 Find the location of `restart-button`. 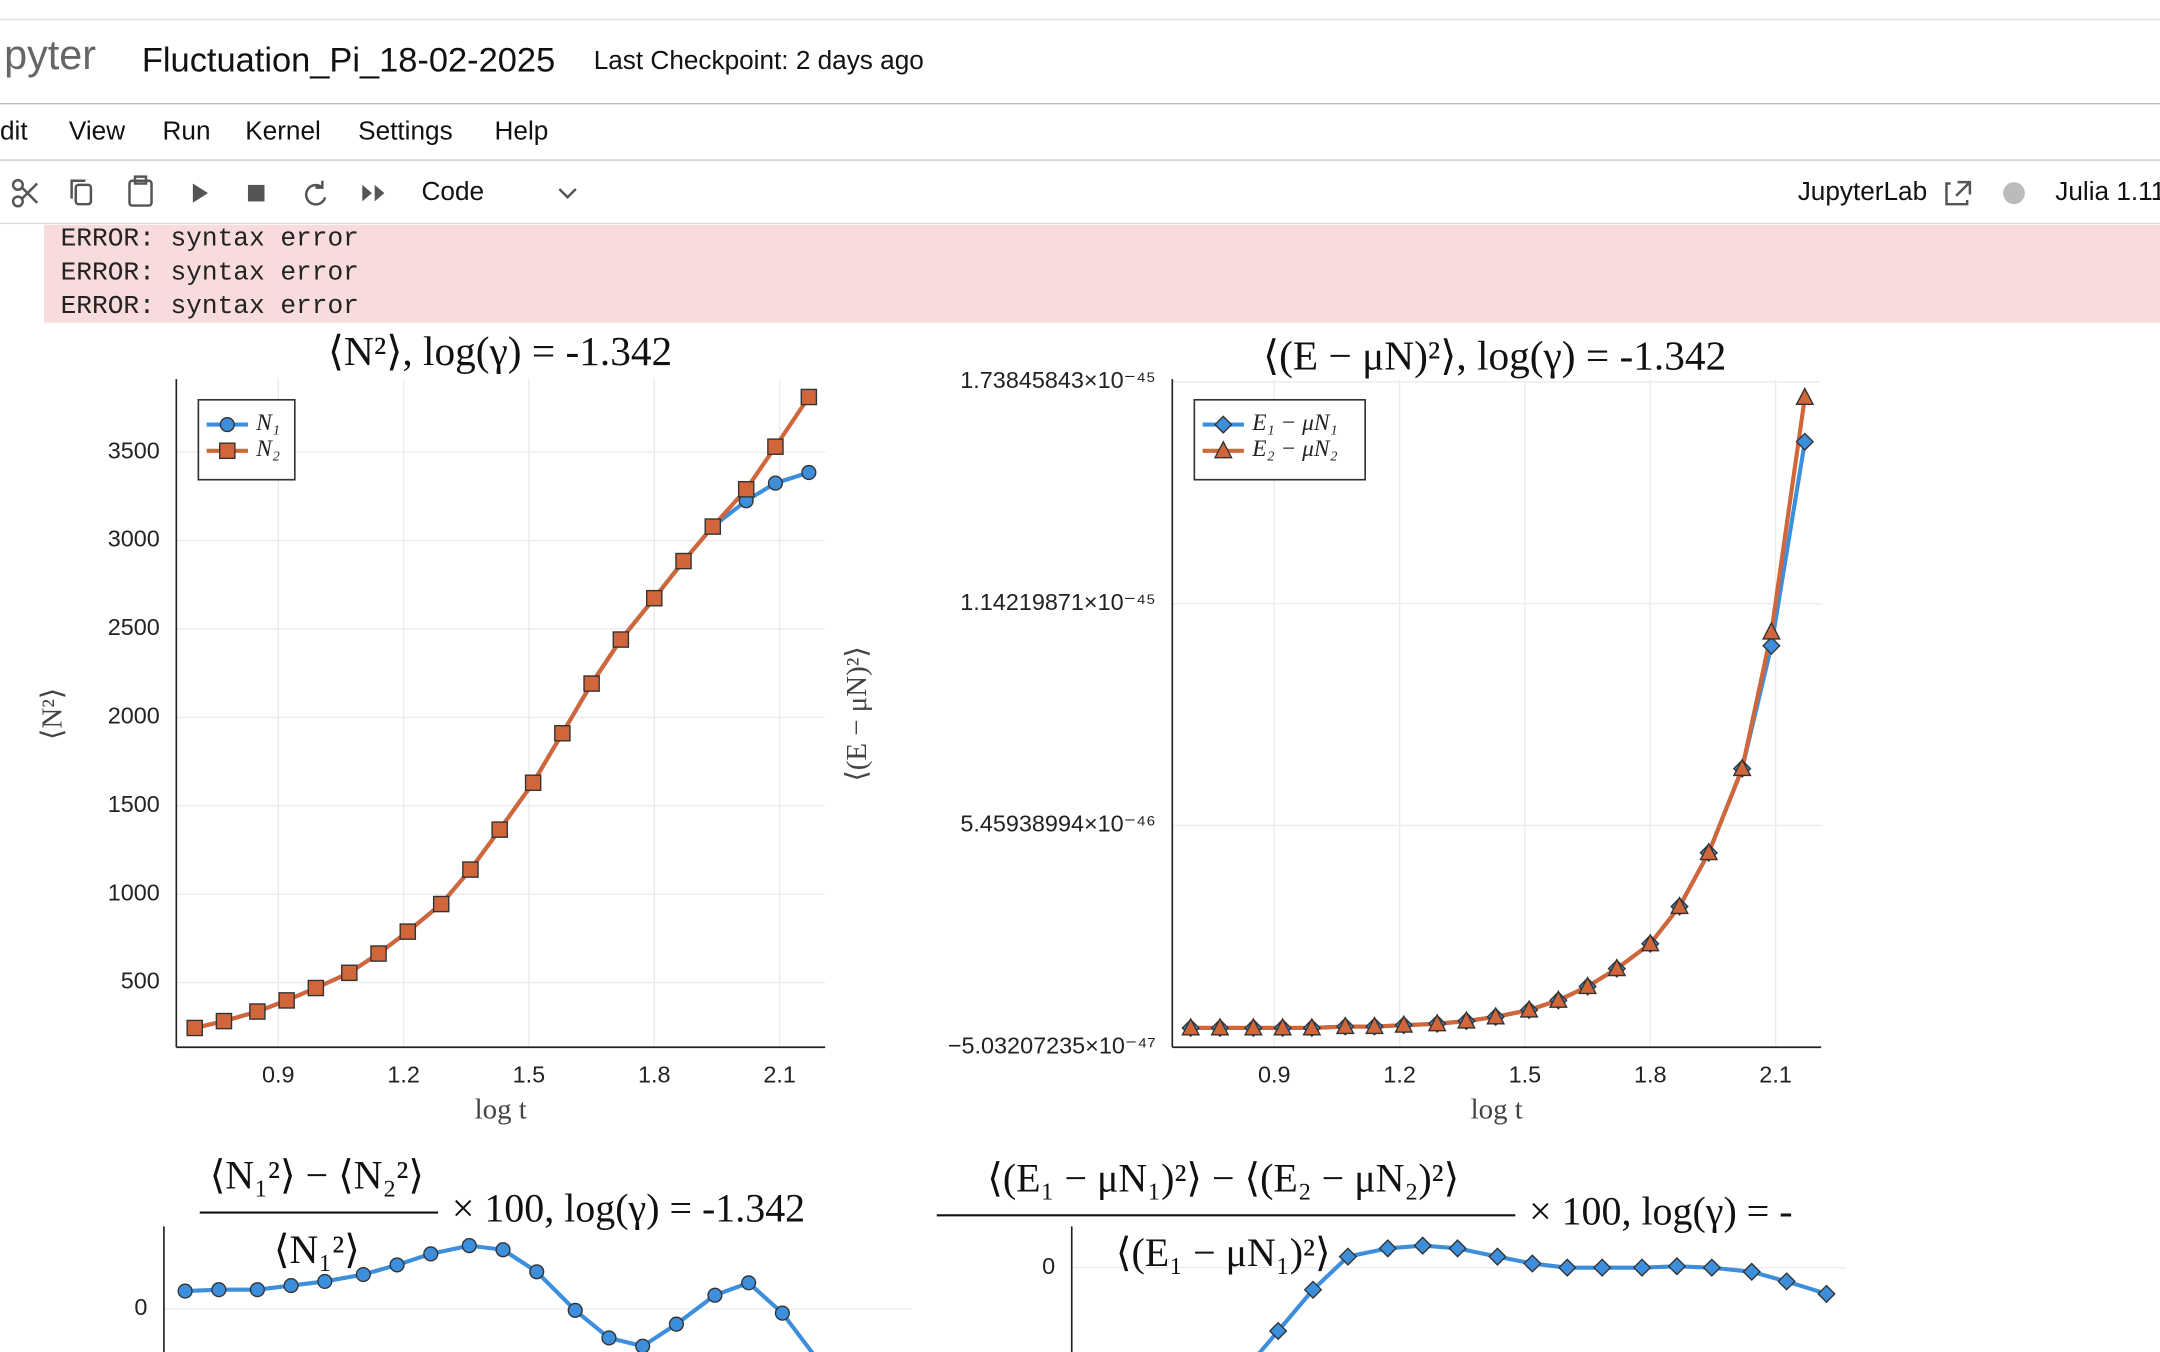

restart-button is located at coordinates (315, 193).